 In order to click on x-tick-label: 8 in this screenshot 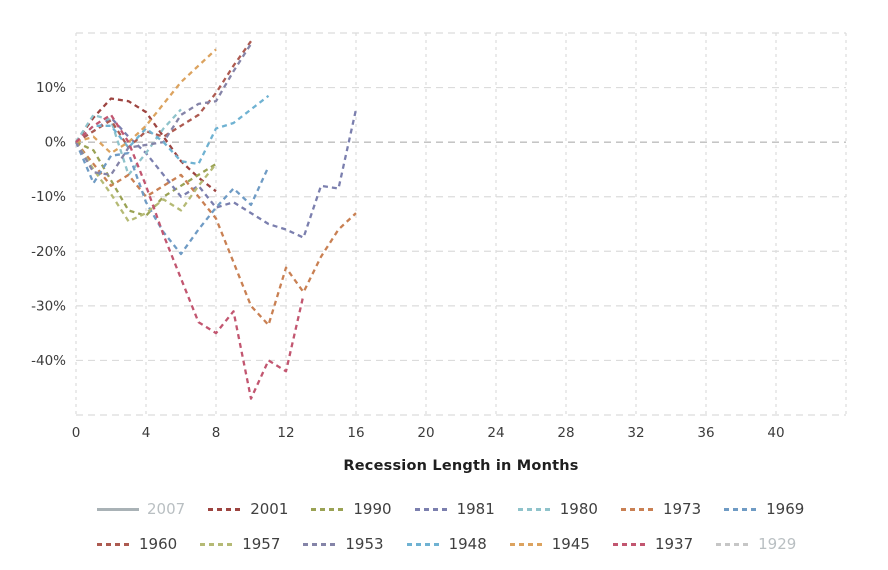, I will do `click(216, 433)`.